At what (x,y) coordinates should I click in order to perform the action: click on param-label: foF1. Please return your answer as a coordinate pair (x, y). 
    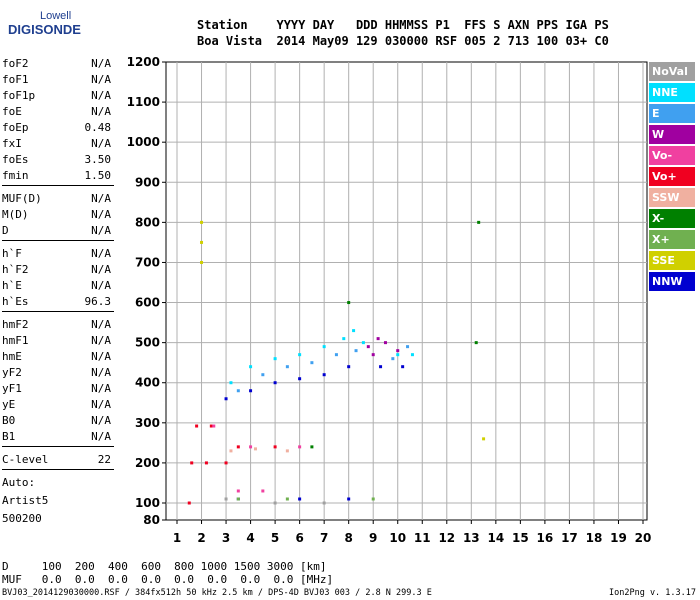
    Looking at the image, I should click on (15, 79).